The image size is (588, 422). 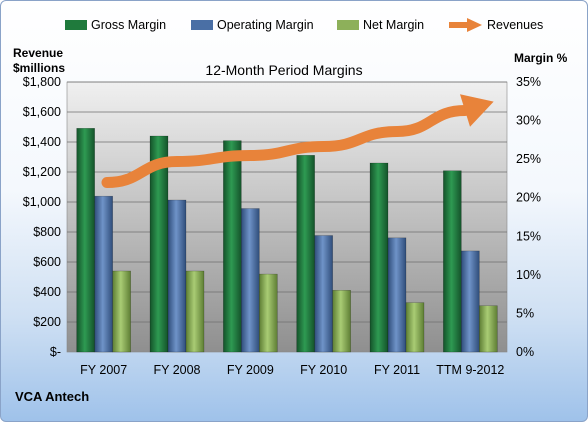 What do you see at coordinates (525, 313) in the screenshot?
I see `y2-tick-label: 5%` at bounding box center [525, 313].